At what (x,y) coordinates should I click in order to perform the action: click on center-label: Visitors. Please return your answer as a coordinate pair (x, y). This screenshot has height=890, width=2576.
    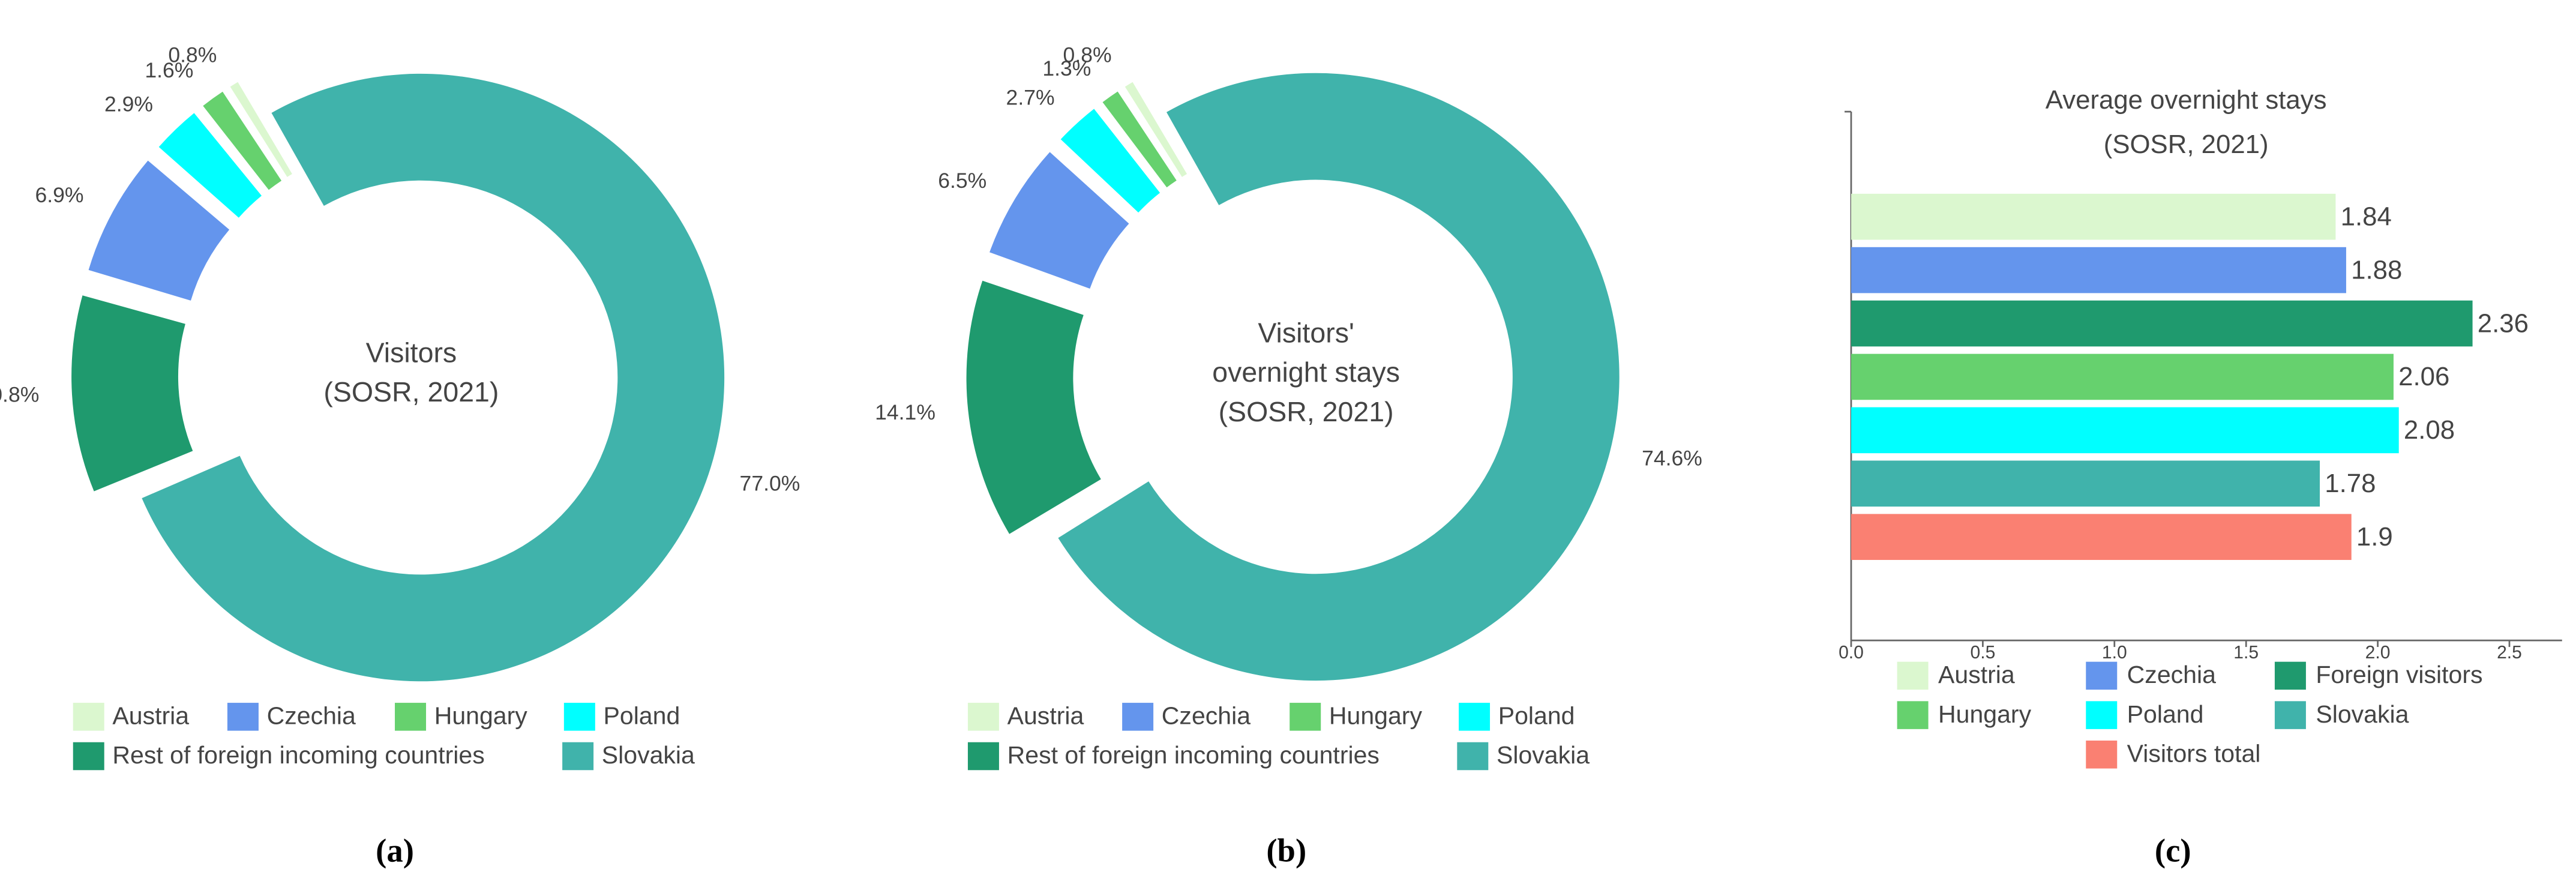
    Looking at the image, I should click on (411, 353).